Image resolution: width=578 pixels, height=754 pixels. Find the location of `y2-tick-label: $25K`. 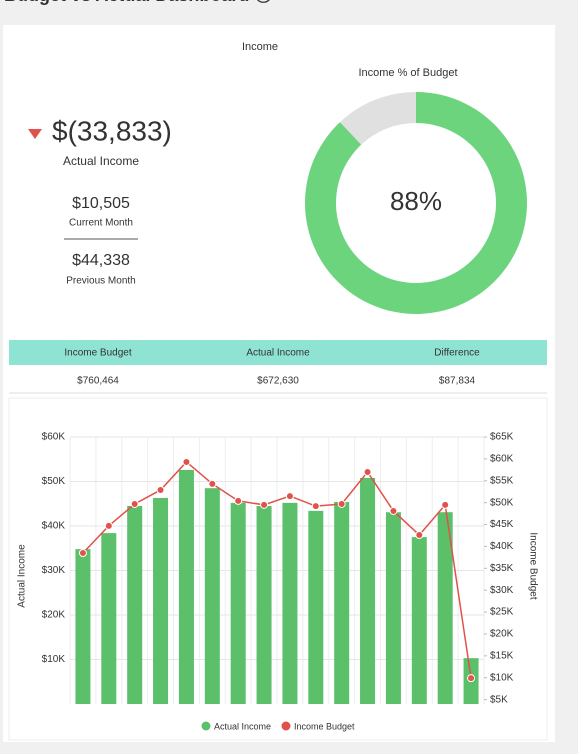

y2-tick-label: $25K is located at coordinates (502, 612).